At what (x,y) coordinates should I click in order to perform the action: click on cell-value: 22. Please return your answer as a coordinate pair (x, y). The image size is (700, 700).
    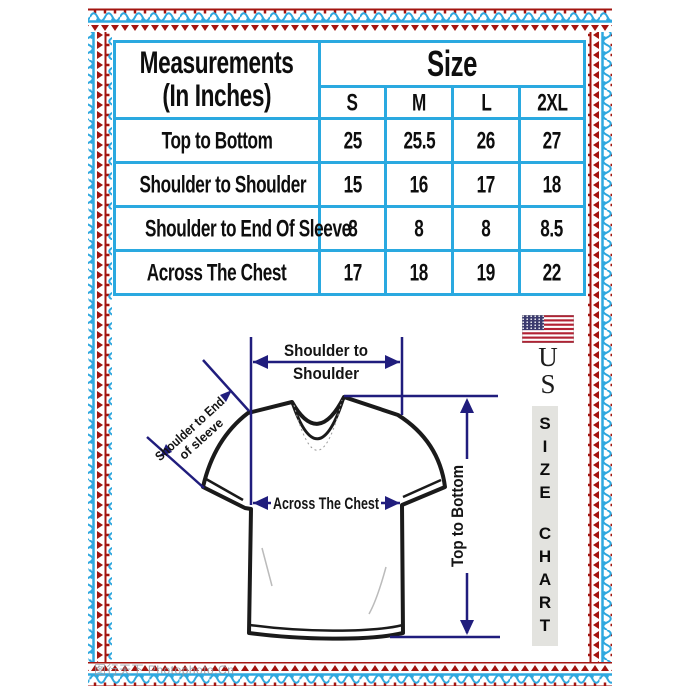
    Looking at the image, I should click on (552, 272).